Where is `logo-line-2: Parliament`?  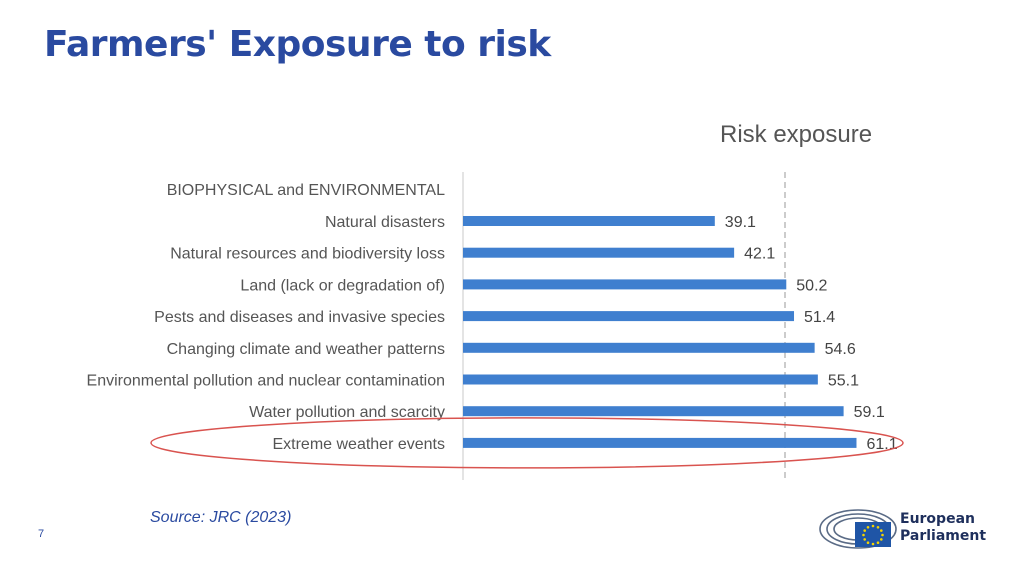 logo-line-2: Parliament is located at coordinates (943, 536).